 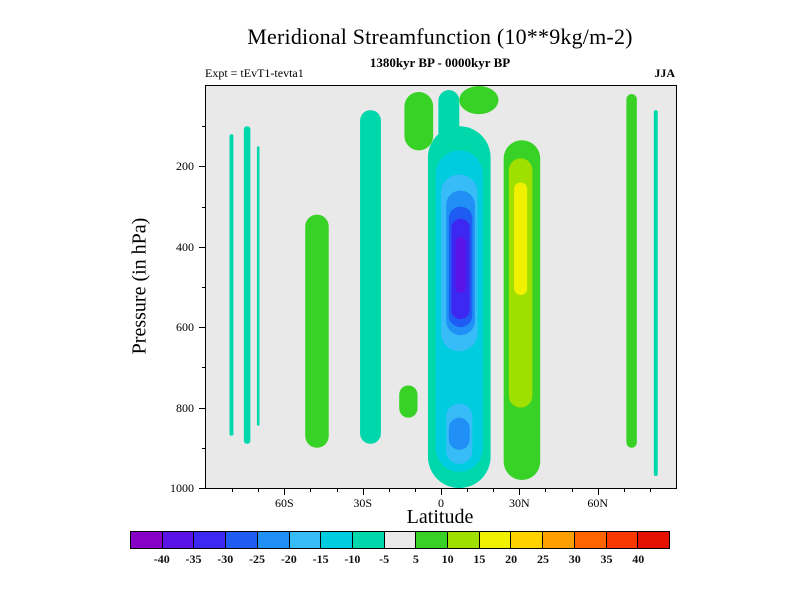 What do you see at coordinates (521, 239) in the screenshot?
I see `contour-region-subtropical-north-positive-core` at bounding box center [521, 239].